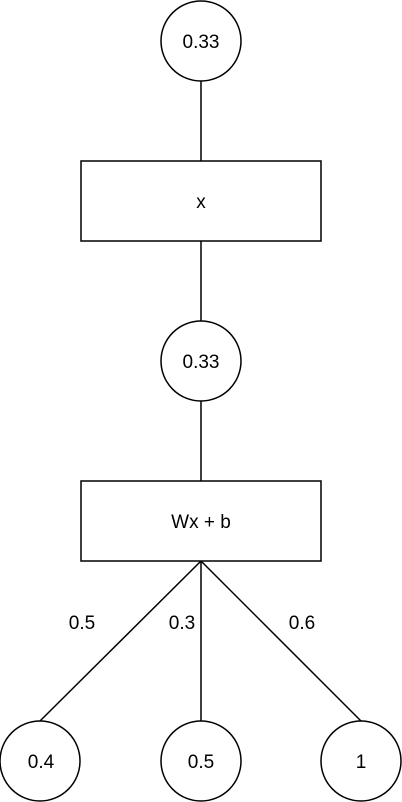 Image resolution: width=402 pixels, height=802 pixels. Describe the element at coordinates (302, 623) in the screenshot. I see `edge-weight-right: 0.6` at that location.